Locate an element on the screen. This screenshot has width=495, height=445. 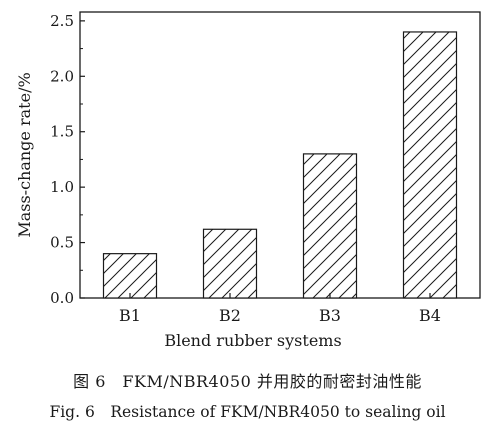
x-tick-label: B2 is located at coordinates (230, 315).